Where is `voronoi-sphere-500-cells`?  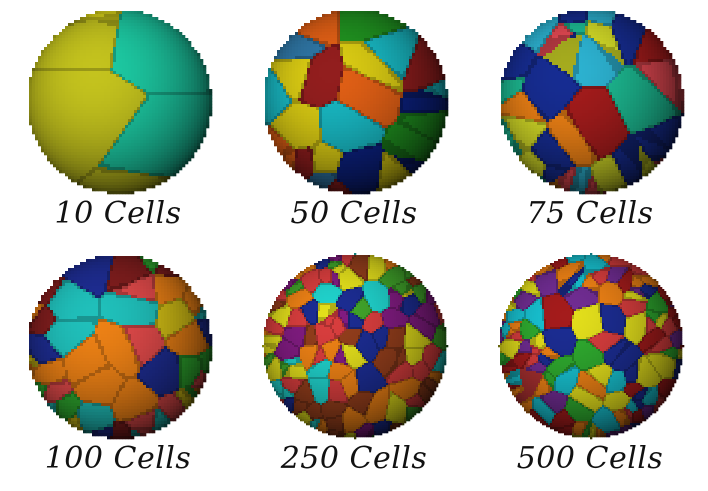
voronoi-sphere-500-cells is located at coordinates (591, 346).